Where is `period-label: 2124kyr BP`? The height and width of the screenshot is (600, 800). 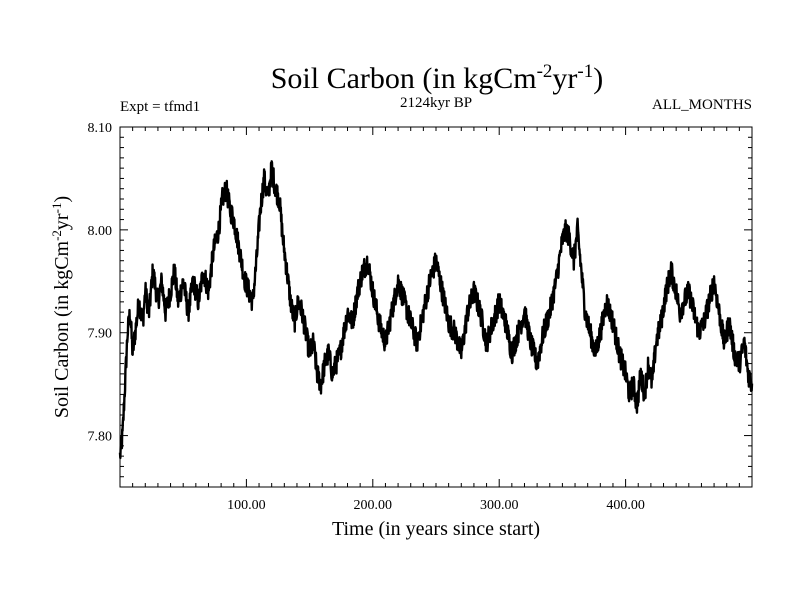 period-label: 2124kyr BP is located at coordinates (436, 103).